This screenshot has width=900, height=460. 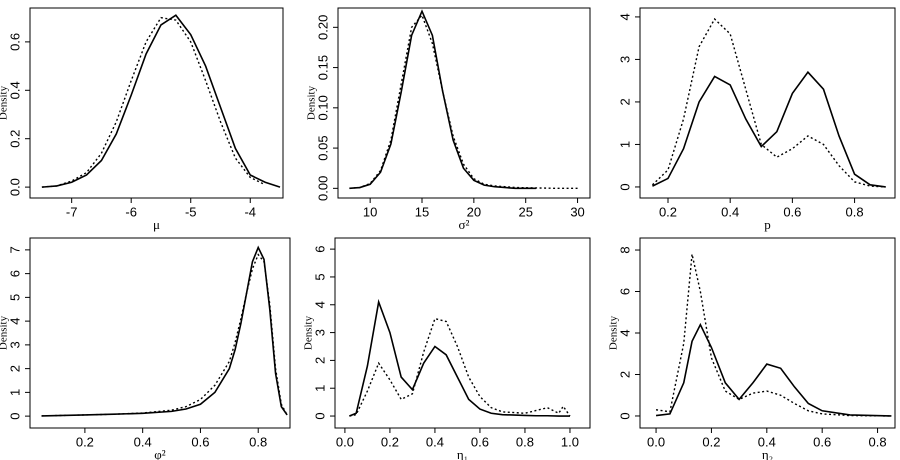 I want to click on x-axis-label: φ², so click(x=160, y=453).